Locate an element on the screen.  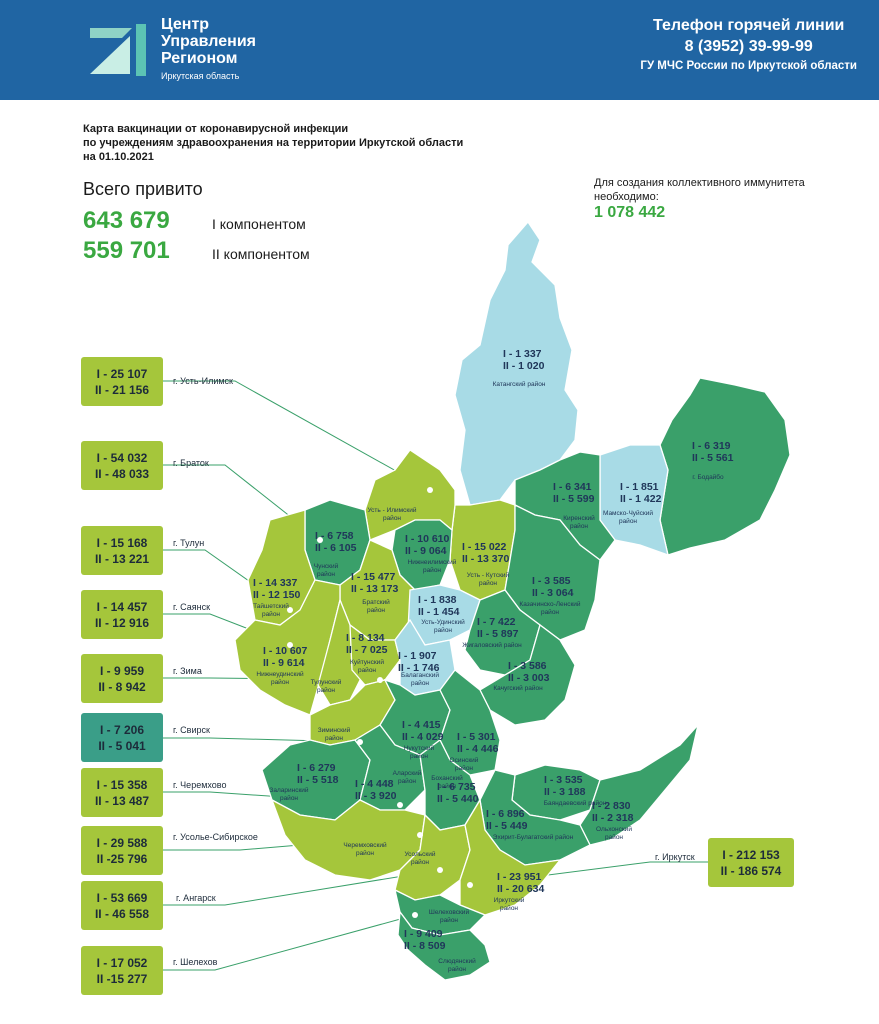
region-slyudyanka is located at coordinates (444, 945).